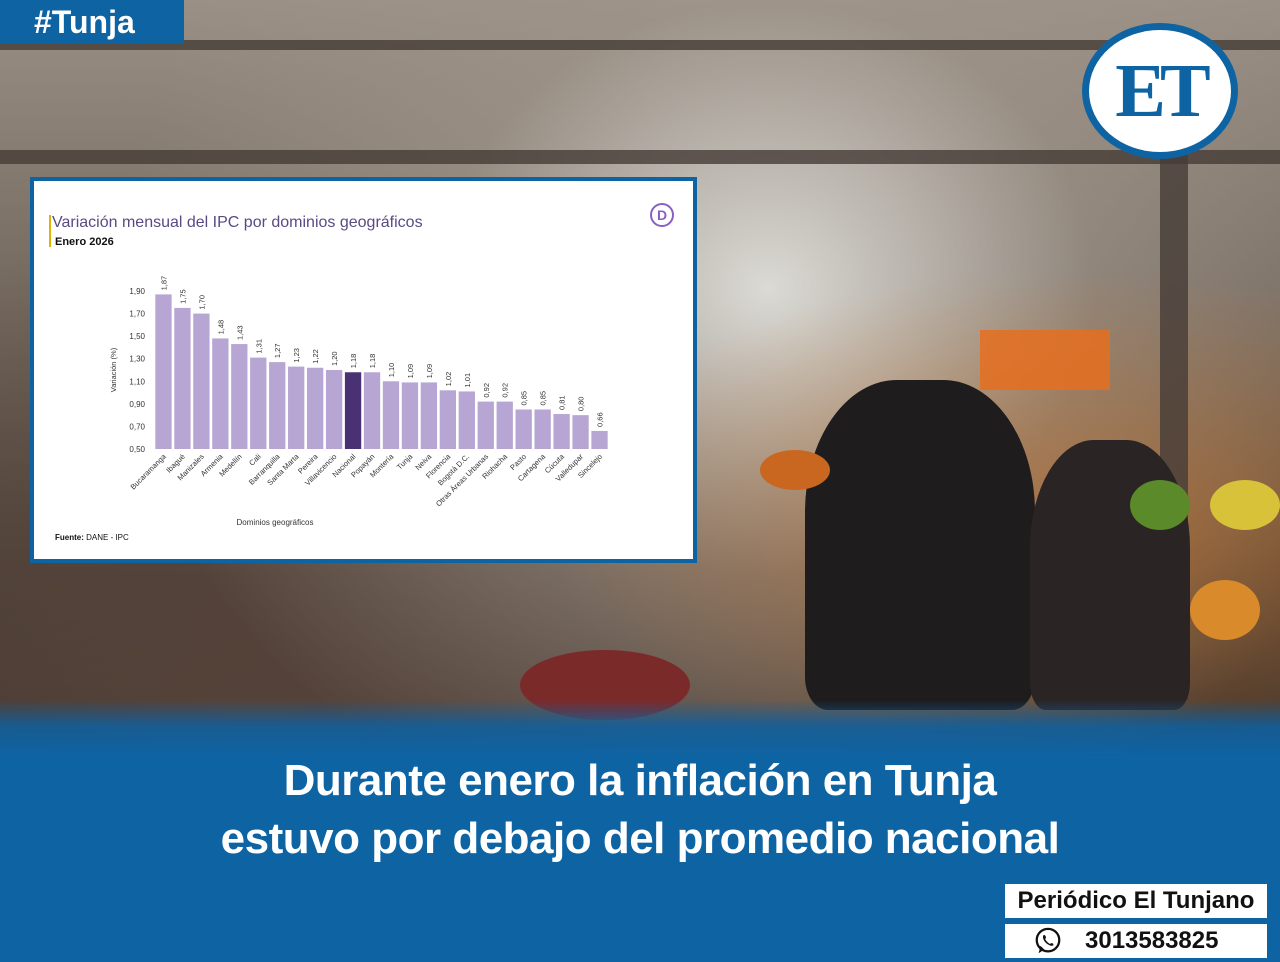  I want to click on data-label: 1,75, so click(182, 296).